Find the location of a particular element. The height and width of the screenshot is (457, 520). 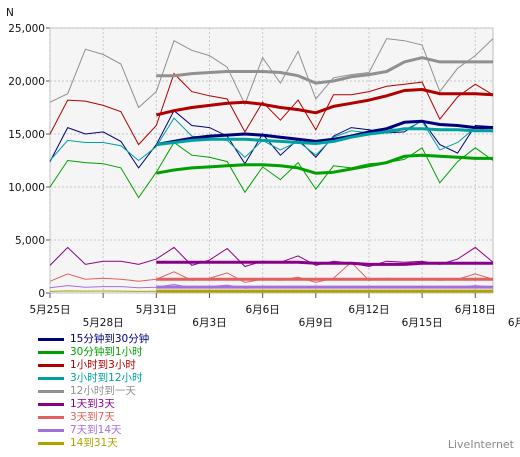

x-tick-label: 6月21日 is located at coordinates (514, 323).